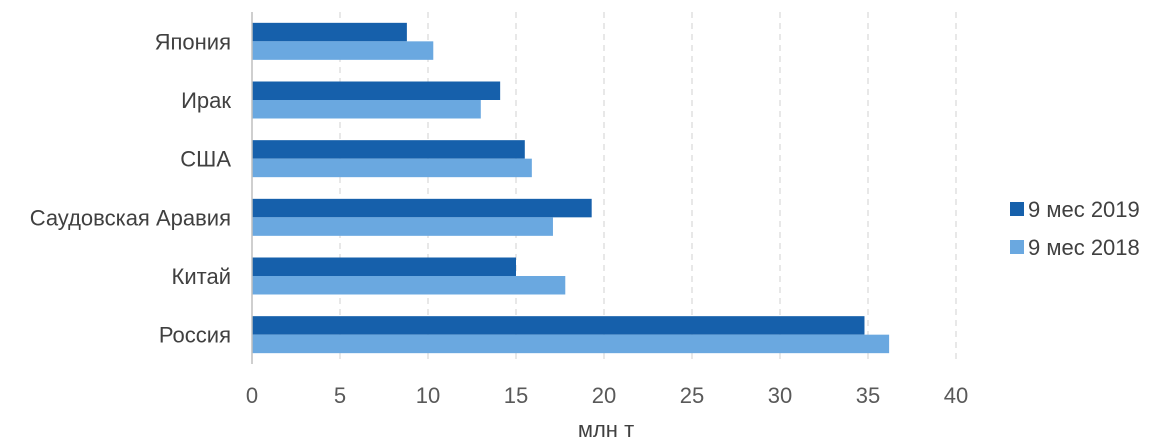 The image size is (1153, 440). What do you see at coordinates (428, 395) in the screenshot?
I see `x-tick-label: 10` at bounding box center [428, 395].